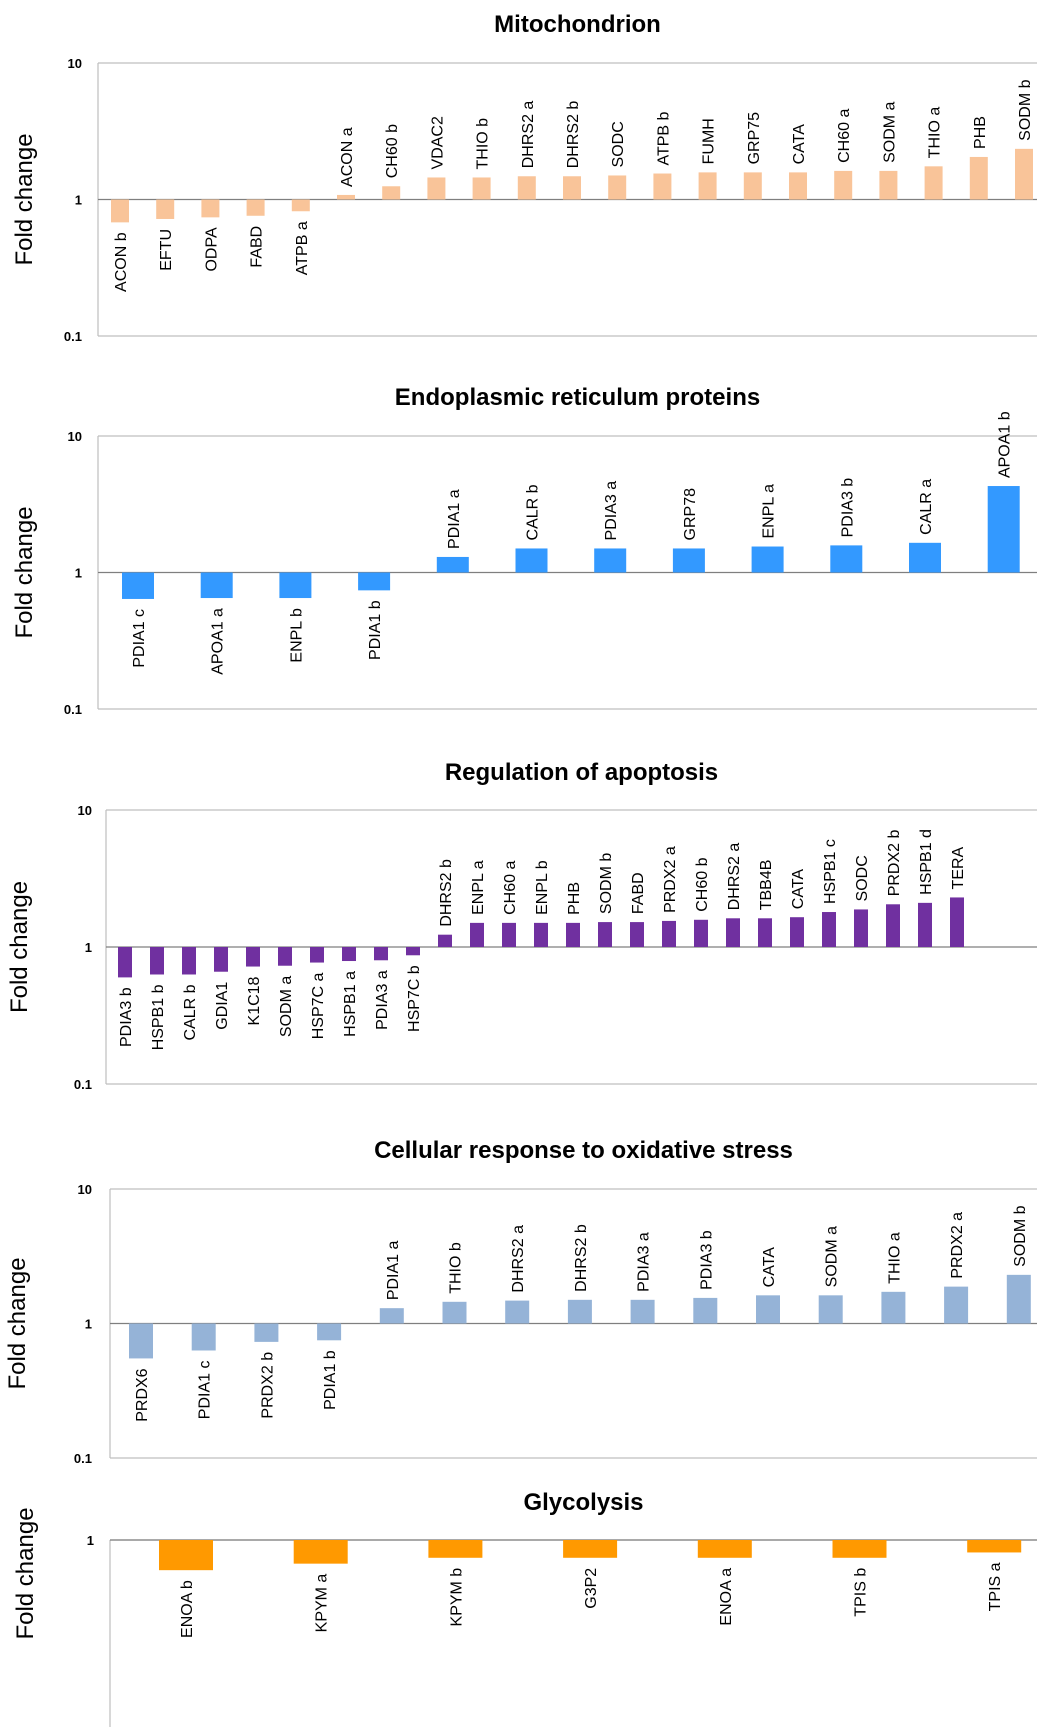  I want to click on bar-label: FUMH, so click(709, 141).